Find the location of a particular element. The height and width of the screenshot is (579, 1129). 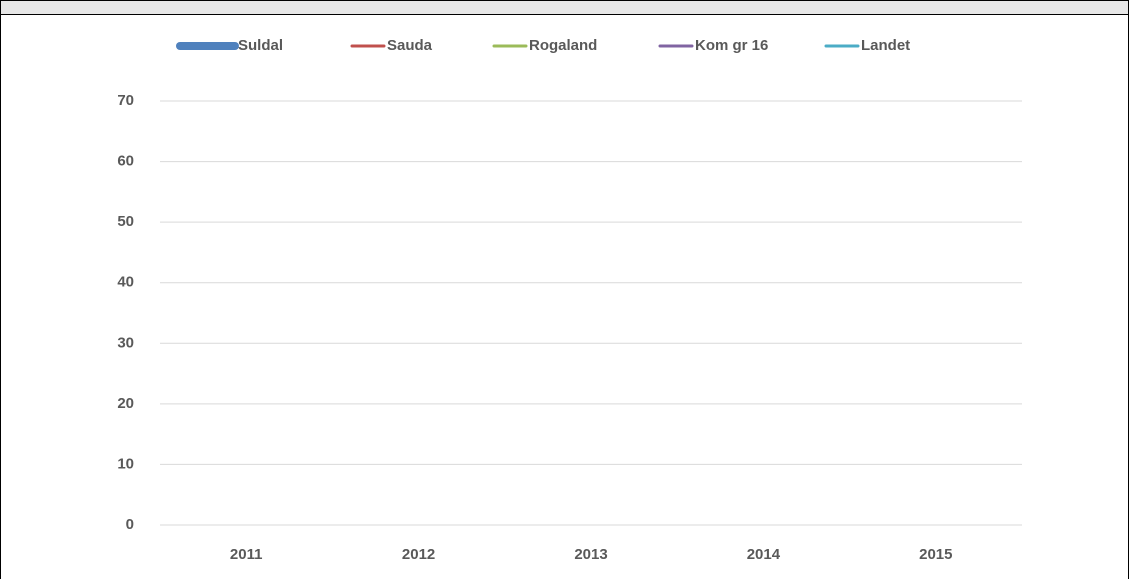

x-tick-label: 2012 is located at coordinates (418, 554).